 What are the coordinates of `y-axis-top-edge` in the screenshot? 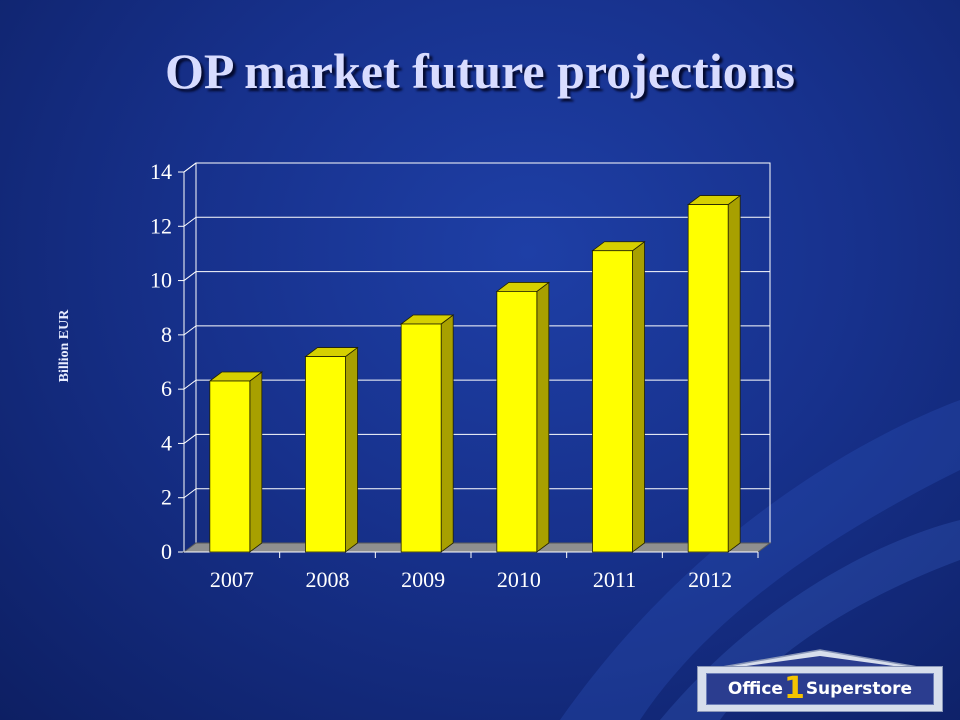 It's located at (190, 167).